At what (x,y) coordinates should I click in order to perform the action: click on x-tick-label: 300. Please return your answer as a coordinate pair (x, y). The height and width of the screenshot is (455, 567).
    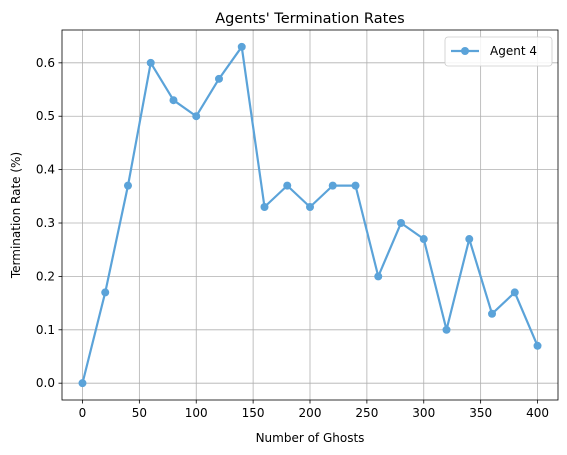
    Looking at the image, I should click on (423, 413).